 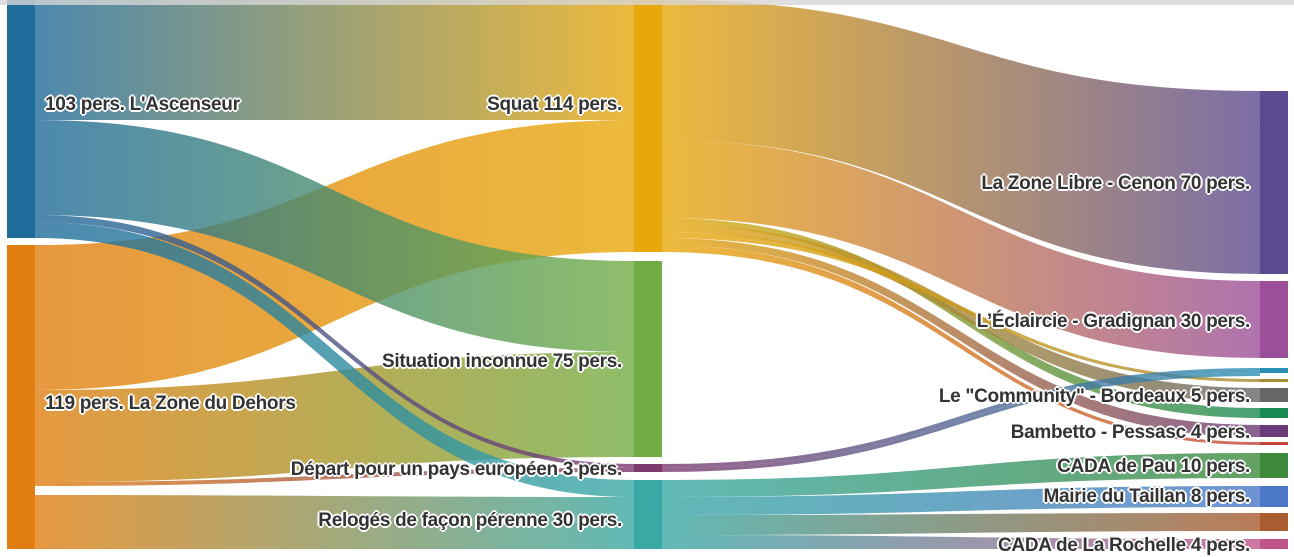 I want to click on link-squat-community, so click(x=960, y=313).